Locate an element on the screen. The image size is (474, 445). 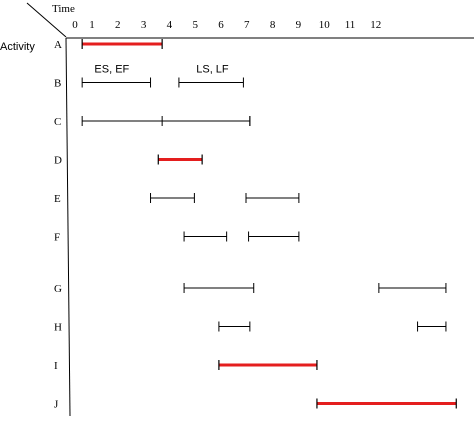
tick-label: 4 is located at coordinates (170, 25).